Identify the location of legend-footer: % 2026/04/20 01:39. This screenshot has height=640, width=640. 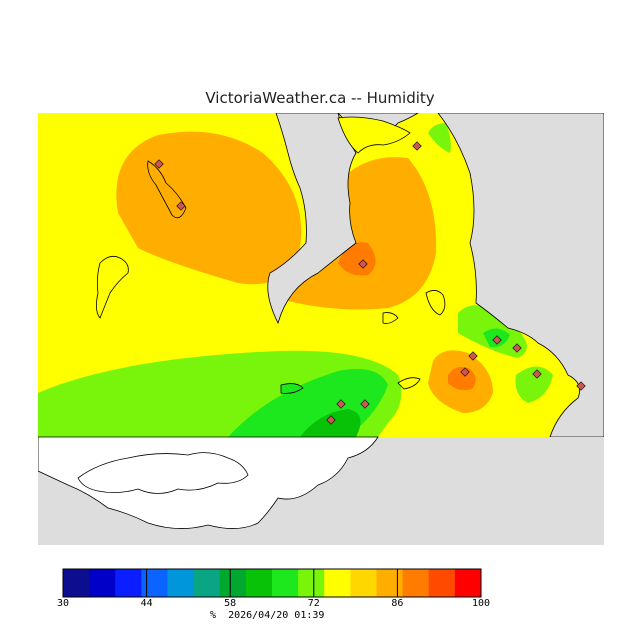
(267, 615).